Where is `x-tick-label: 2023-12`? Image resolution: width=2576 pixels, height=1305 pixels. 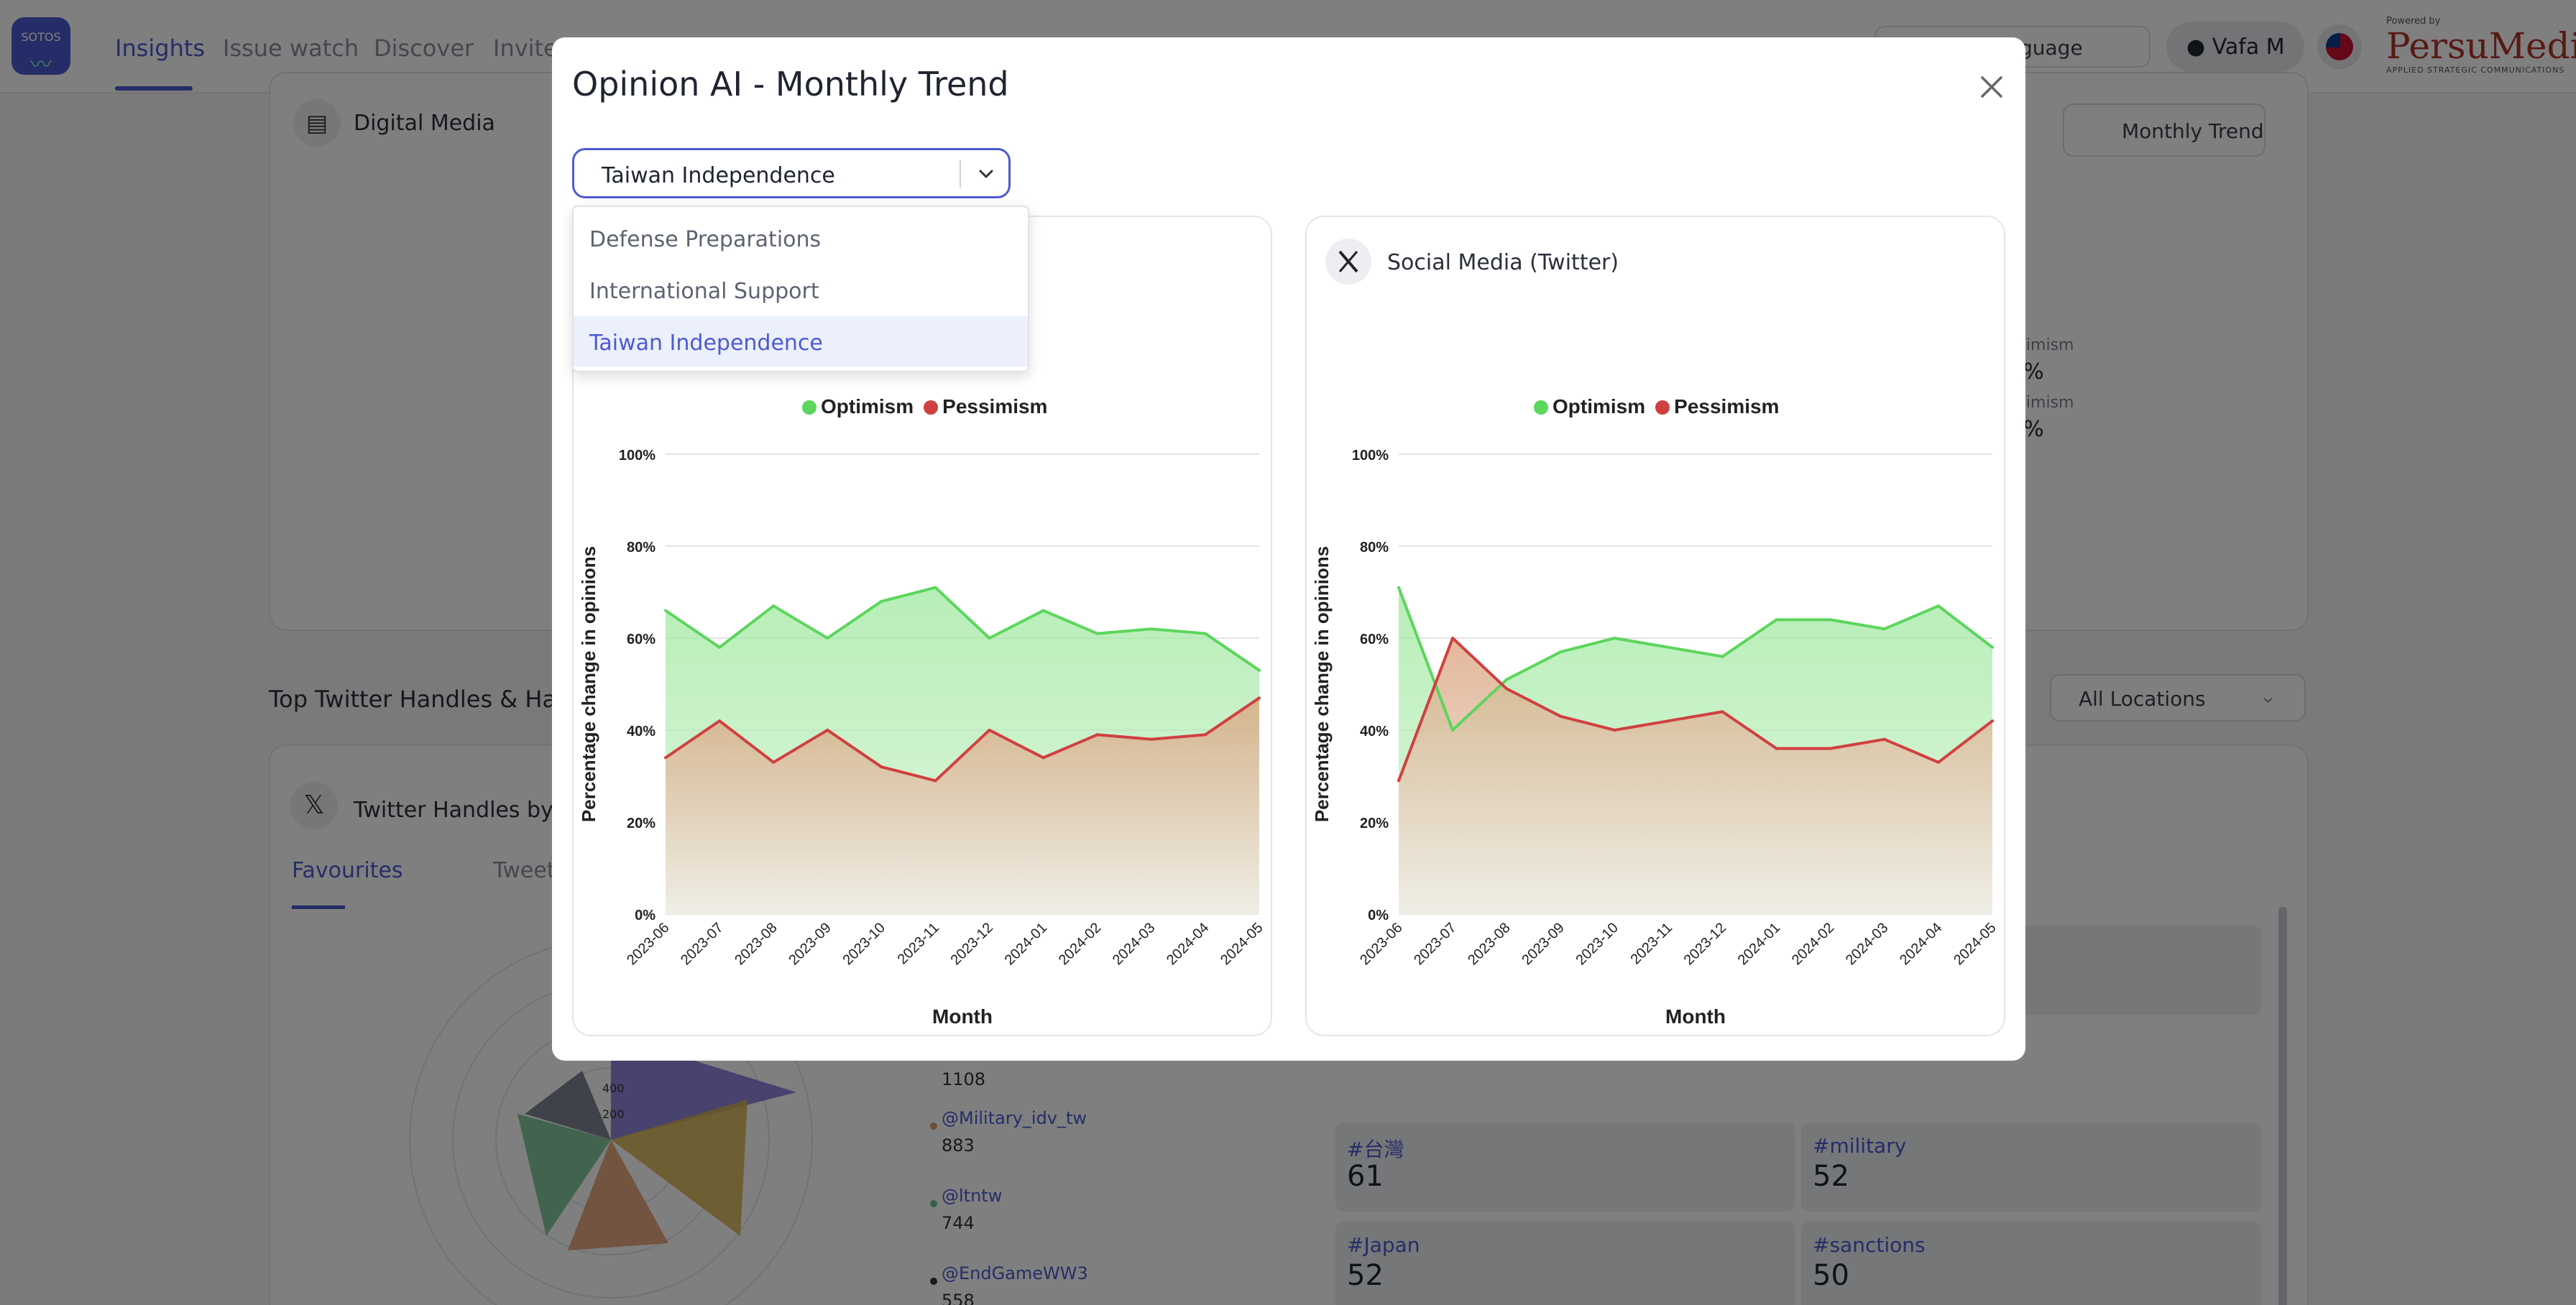
x-tick-label: 2023-12 is located at coordinates (1705, 944).